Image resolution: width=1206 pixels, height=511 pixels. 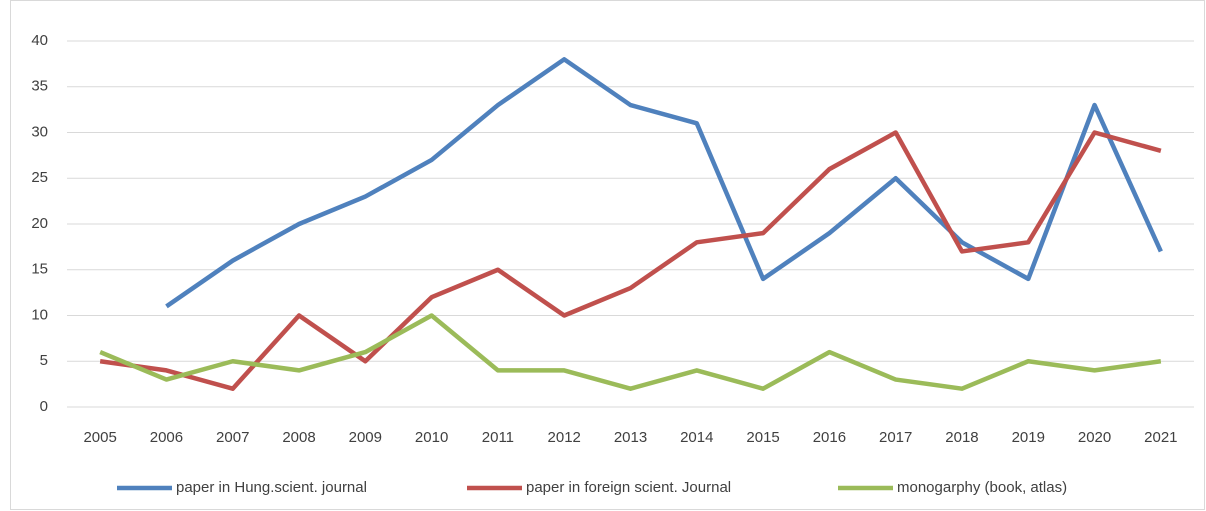 I want to click on x-tick-label: 2017, so click(x=895, y=437).